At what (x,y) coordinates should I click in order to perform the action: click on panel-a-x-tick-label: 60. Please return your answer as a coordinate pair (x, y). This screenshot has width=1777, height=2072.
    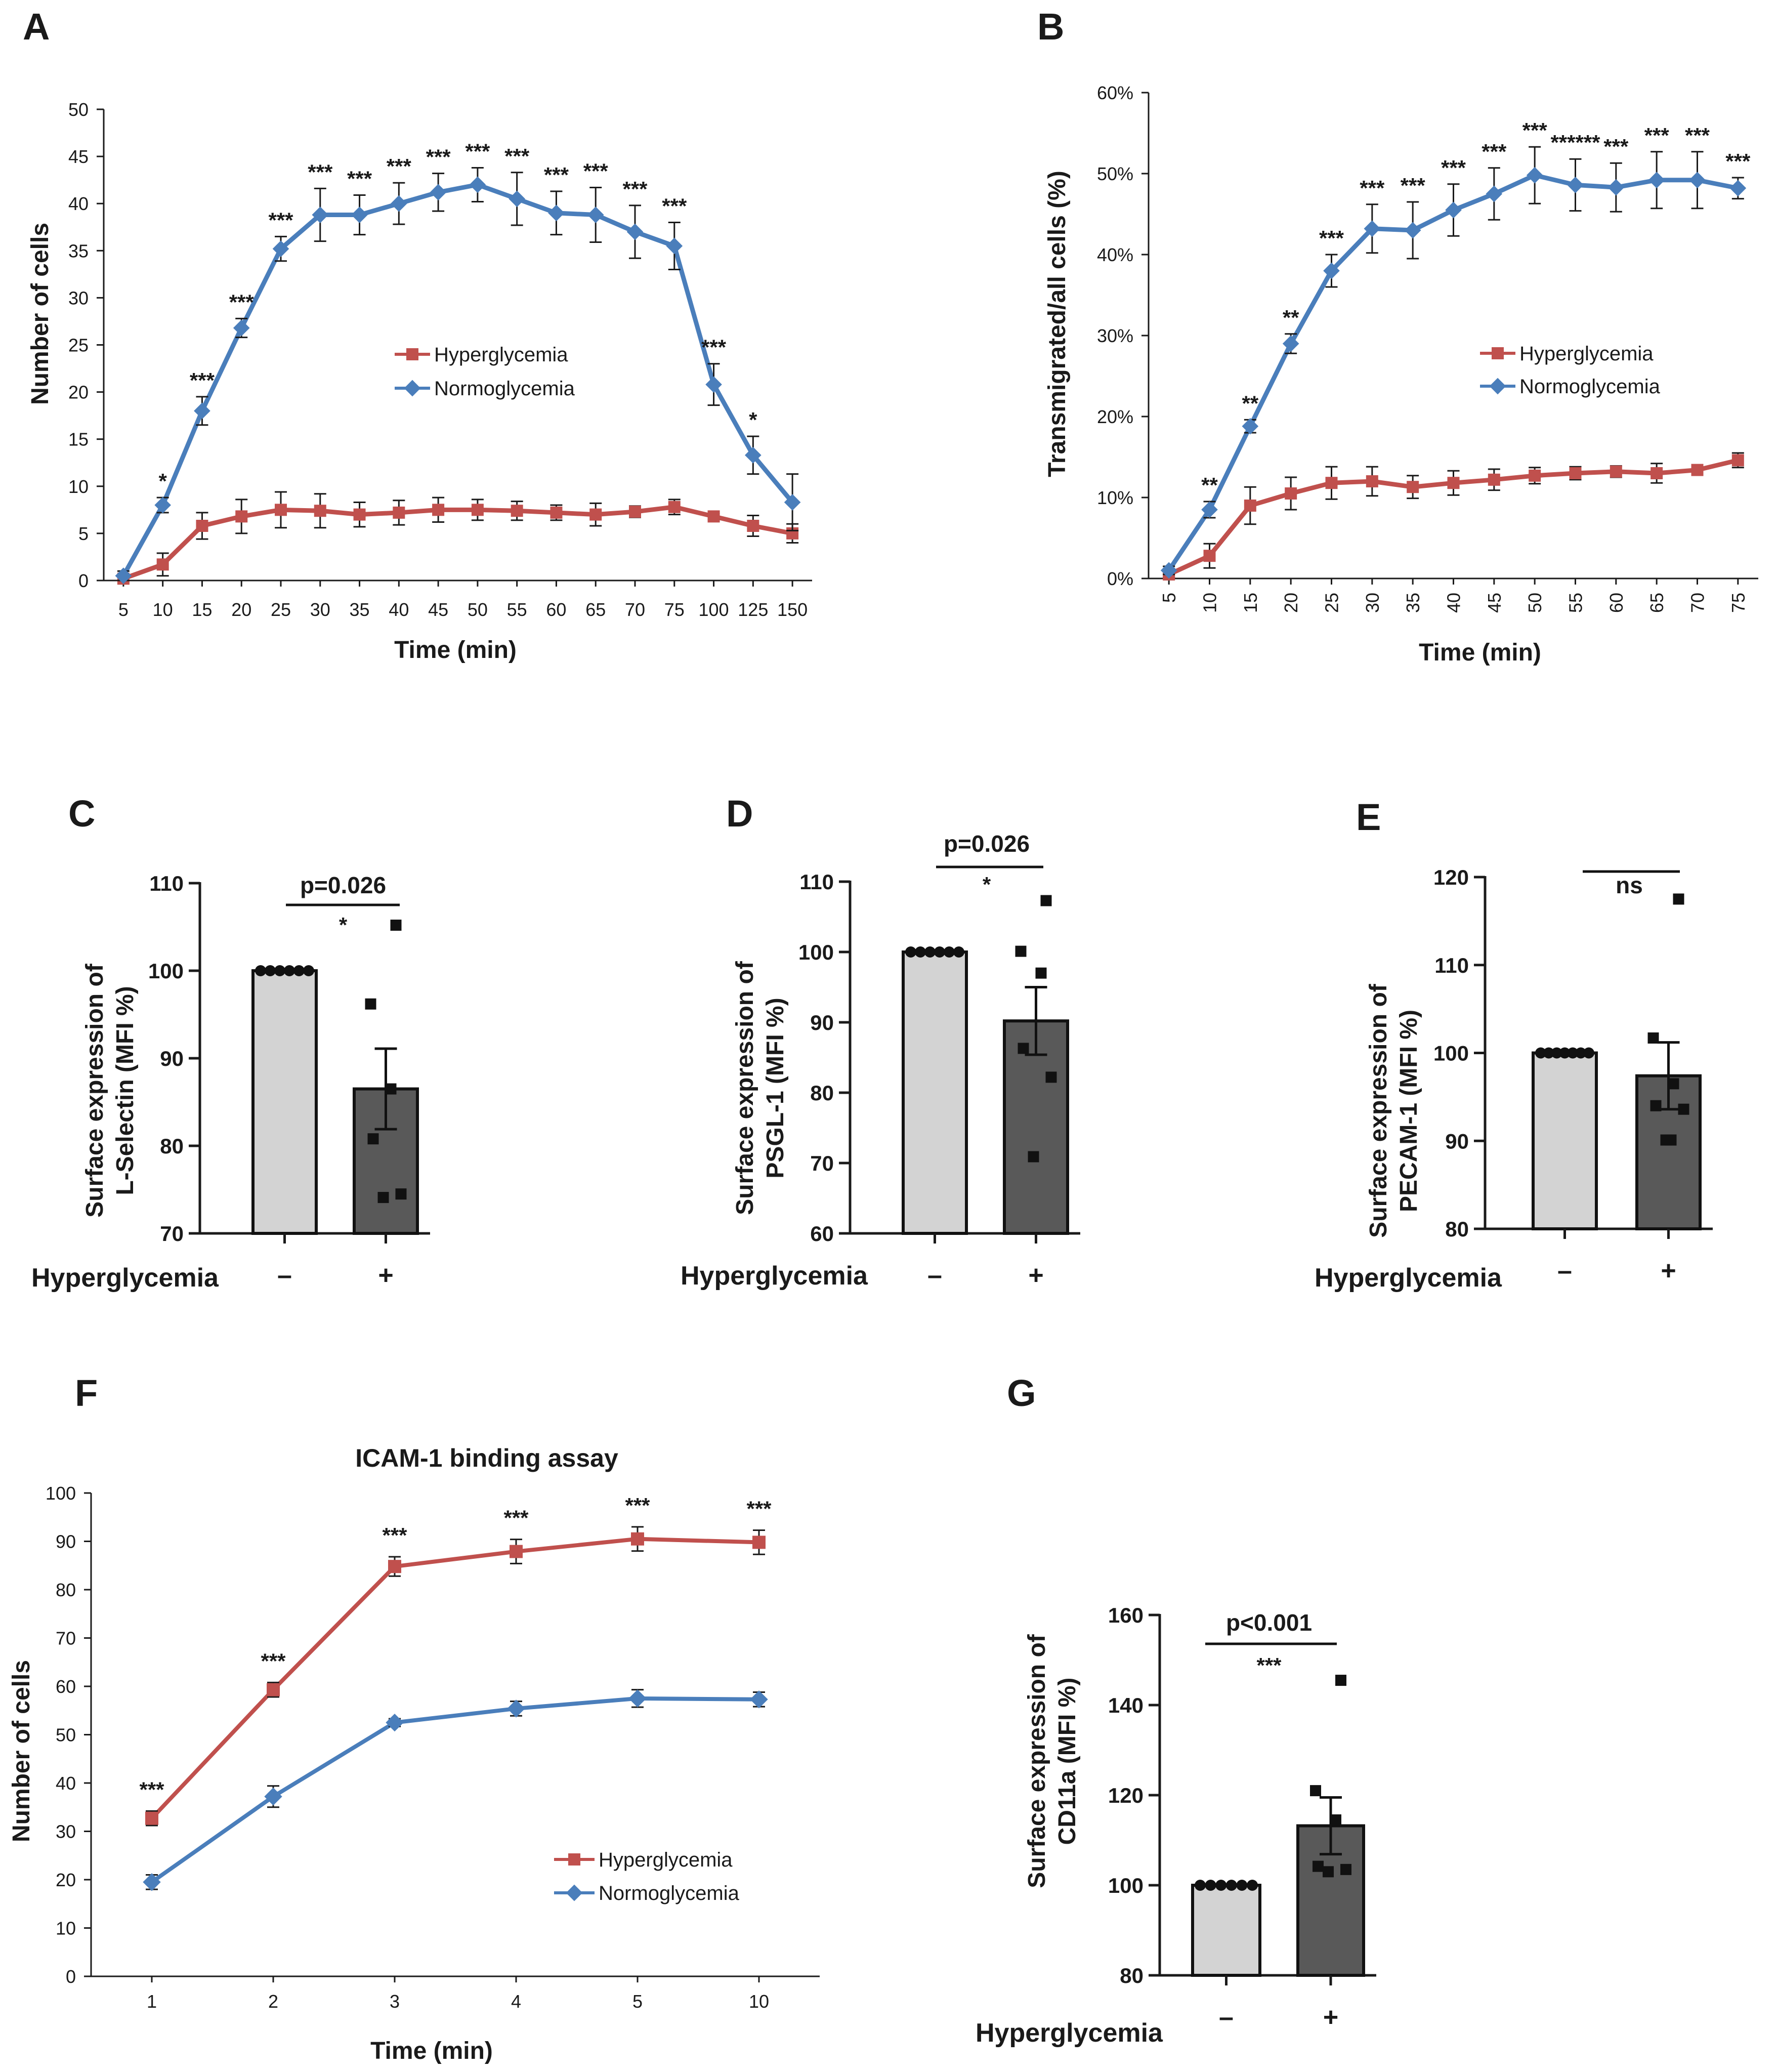
    Looking at the image, I should click on (556, 609).